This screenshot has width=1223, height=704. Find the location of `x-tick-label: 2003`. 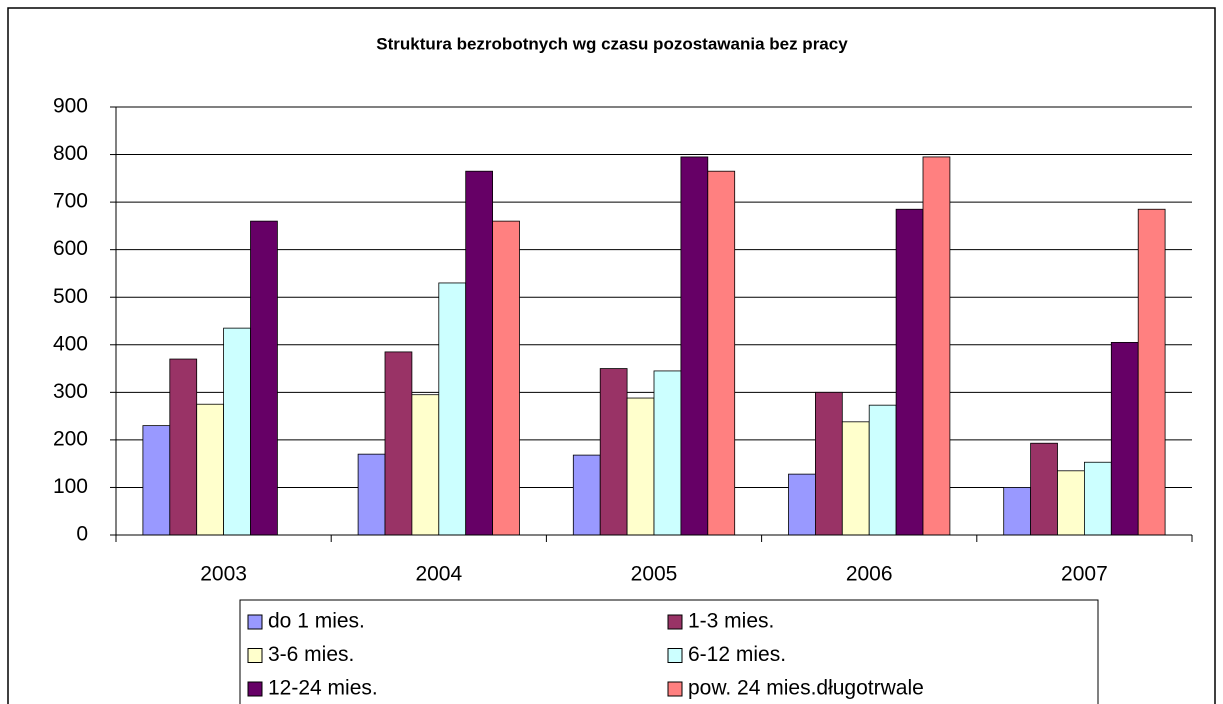

x-tick-label: 2003 is located at coordinates (223, 574).